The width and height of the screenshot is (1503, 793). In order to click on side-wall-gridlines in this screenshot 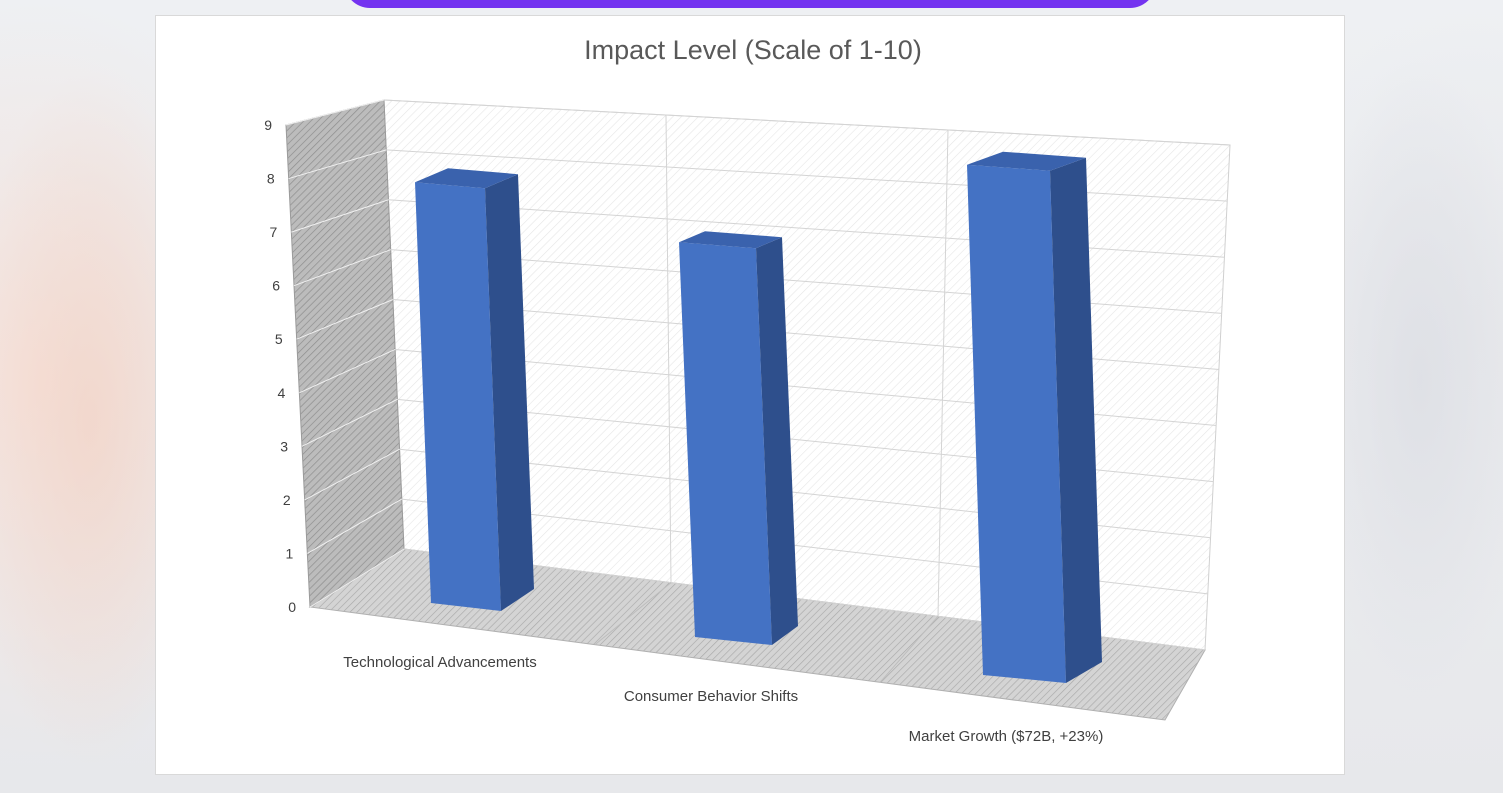, I will do `click(345, 353)`.